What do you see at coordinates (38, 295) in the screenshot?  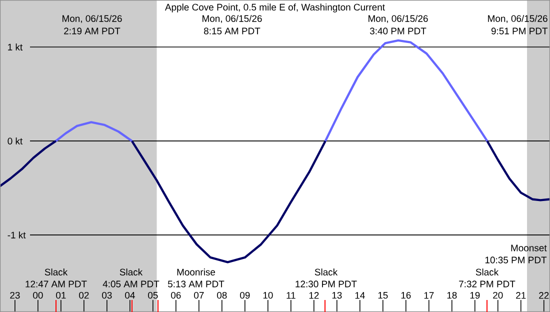 I see `x-tick-label: 00` at bounding box center [38, 295].